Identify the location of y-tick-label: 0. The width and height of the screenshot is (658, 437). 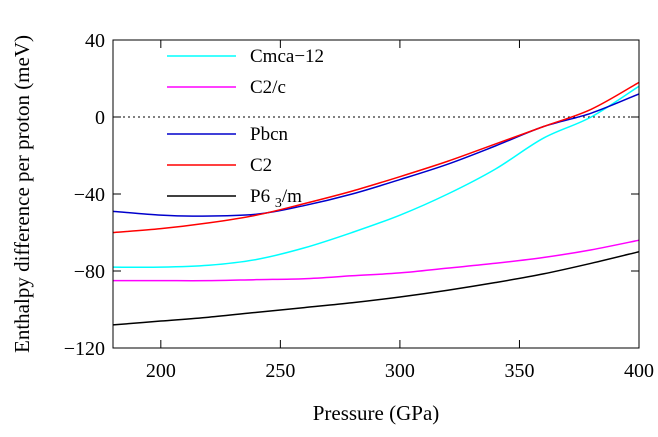
(100, 118).